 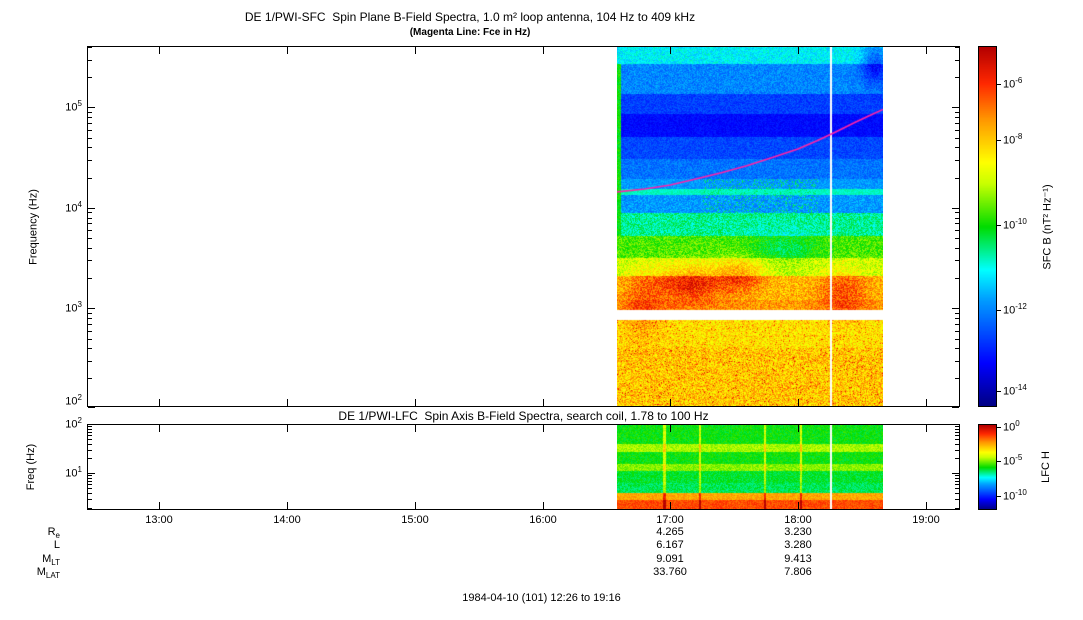 I want to click on lfc-spectrogram-canvas, so click(x=750, y=467).